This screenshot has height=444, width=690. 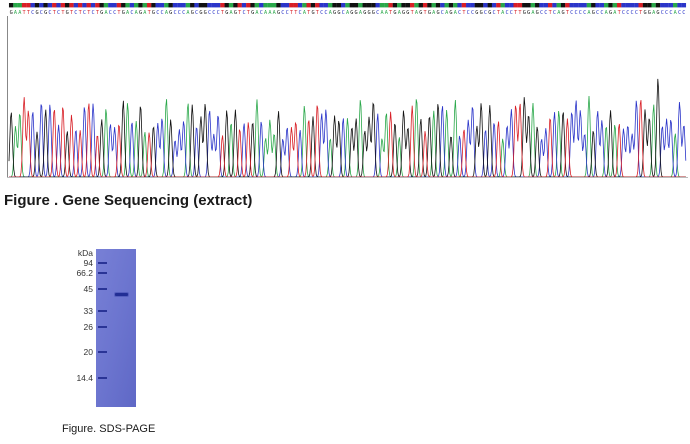 I want to click on sample-band, so click(x=121, y=294).